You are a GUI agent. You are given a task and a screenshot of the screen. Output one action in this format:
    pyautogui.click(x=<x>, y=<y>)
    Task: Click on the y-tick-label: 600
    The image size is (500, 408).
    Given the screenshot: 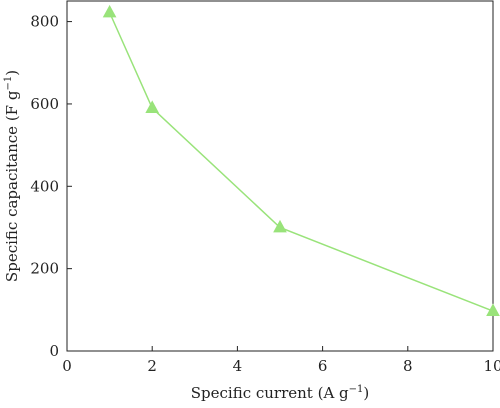 What is the action you would take?
    pyautogui.click(x=44, y=104)
    